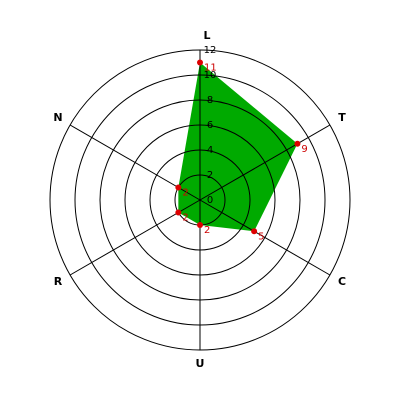  Describe the element at coordinates (210, 200) in the screenshot. I see `tick-label: 0` at that location.